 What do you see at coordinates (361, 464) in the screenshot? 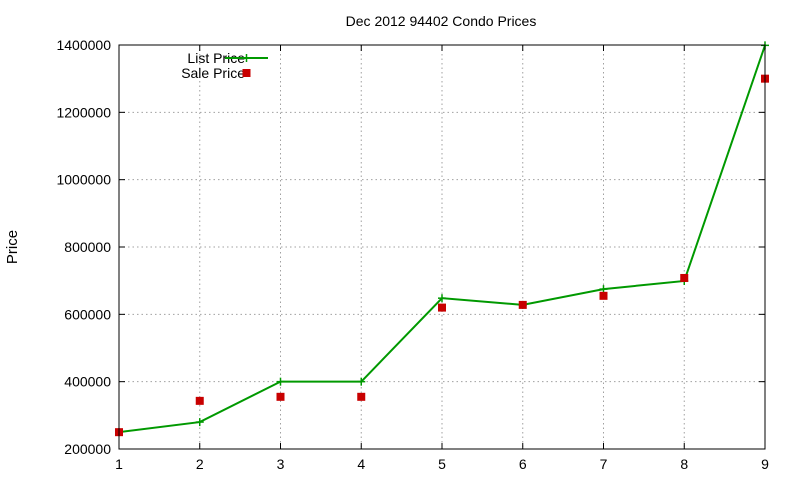
I see `x-tick-label: 4` at bounding box center [361, 464].